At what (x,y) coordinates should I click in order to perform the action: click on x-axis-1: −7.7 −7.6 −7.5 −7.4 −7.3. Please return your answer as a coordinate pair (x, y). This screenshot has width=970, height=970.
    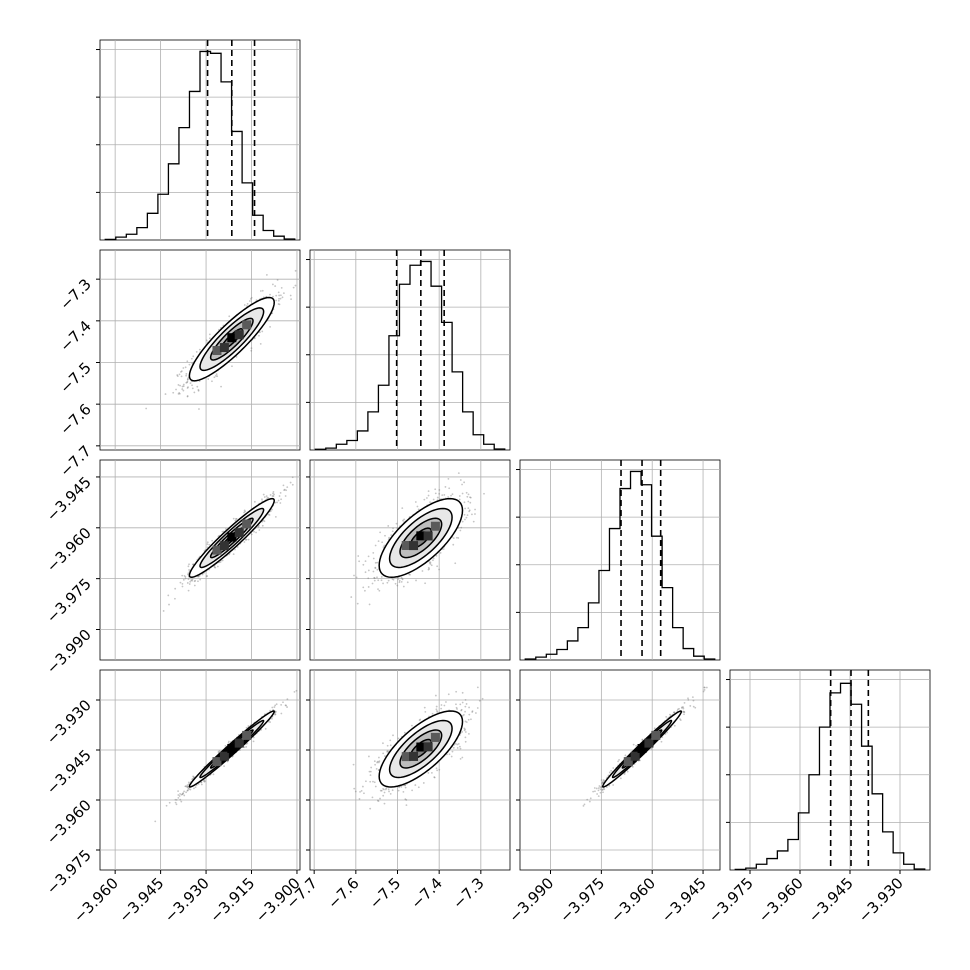
    Looking at the image, I should click on (385, 891).